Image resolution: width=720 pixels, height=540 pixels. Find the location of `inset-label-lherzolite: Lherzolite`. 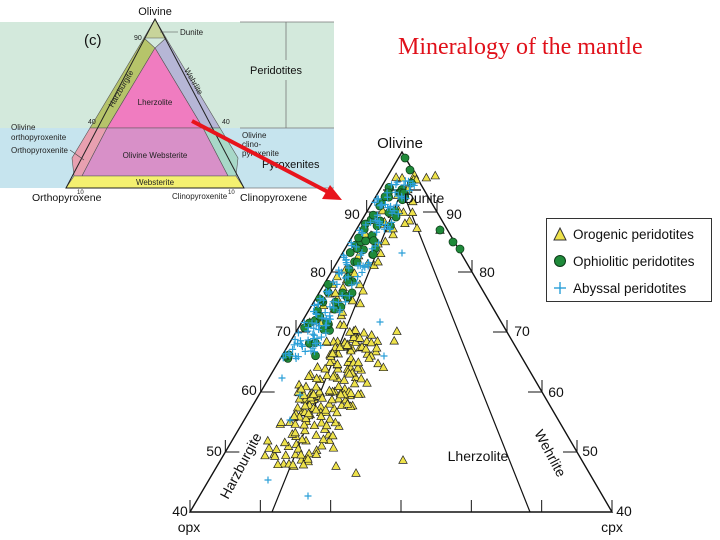

inset-label-lherzolite: Lherzolite is located at coordinates (155, 102).